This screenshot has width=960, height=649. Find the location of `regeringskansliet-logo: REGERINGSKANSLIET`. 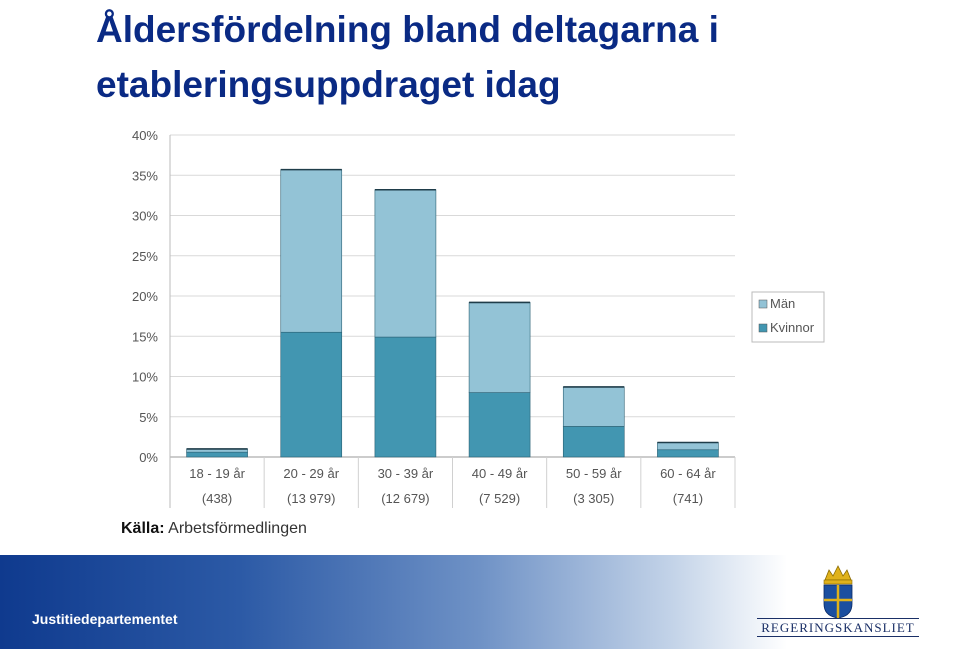

regeringskansliet-logo: REGERINGSKANSLIET is located at coordinates (838, 602).